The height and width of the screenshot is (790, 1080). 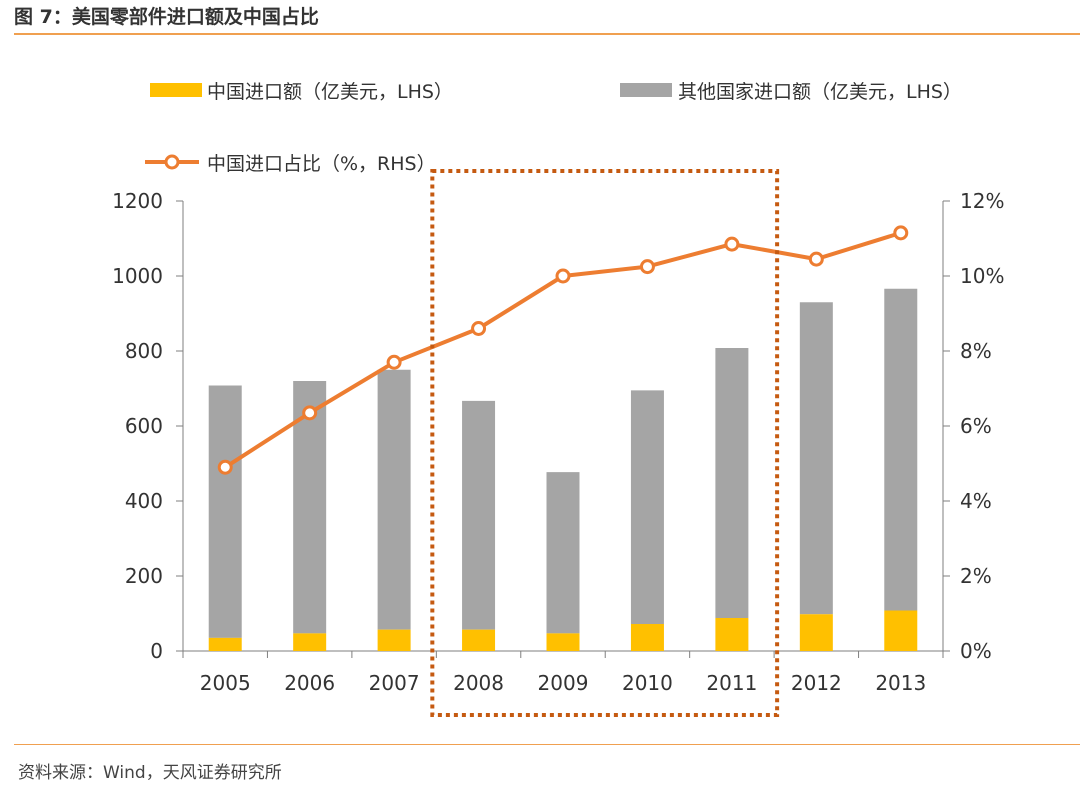 I want to click on left-tick-label: 1000, so click(x=137, y=276).